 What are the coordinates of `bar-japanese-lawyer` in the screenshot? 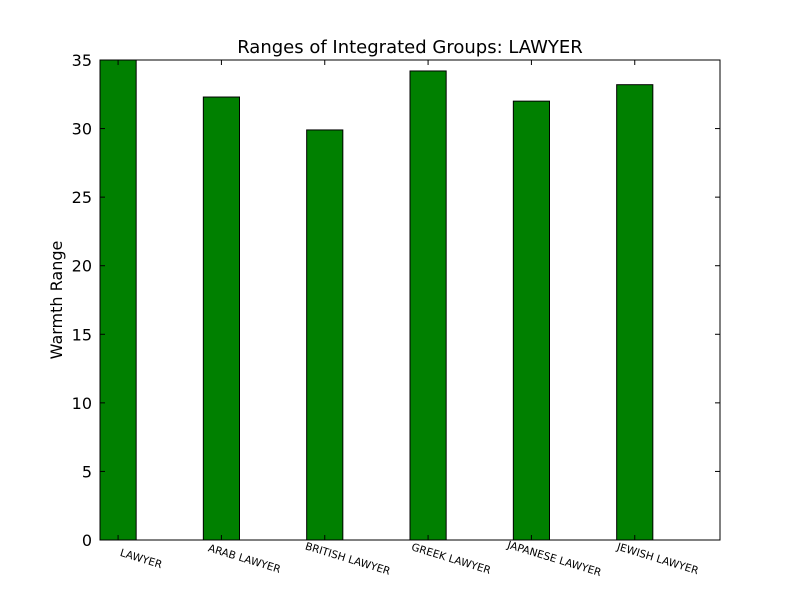 It's located at (531, 320).